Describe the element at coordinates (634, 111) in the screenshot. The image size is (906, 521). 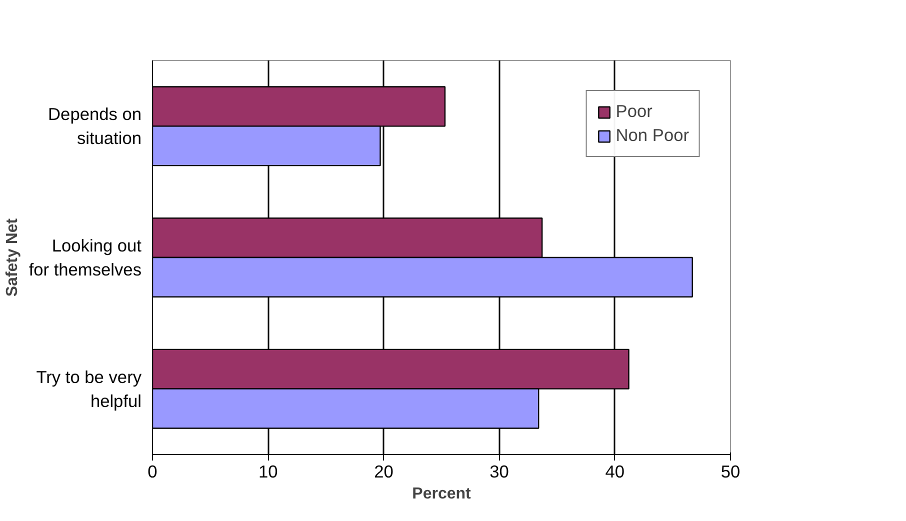
I see `legend-label: Poor` at that location.